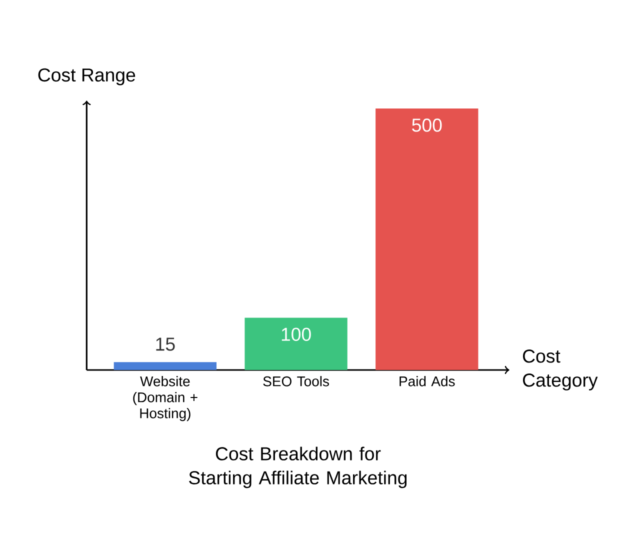 The height and width of the screenshot is (556, 640). I want to click on y-axis-title: Cost Range, so click(87, 77).